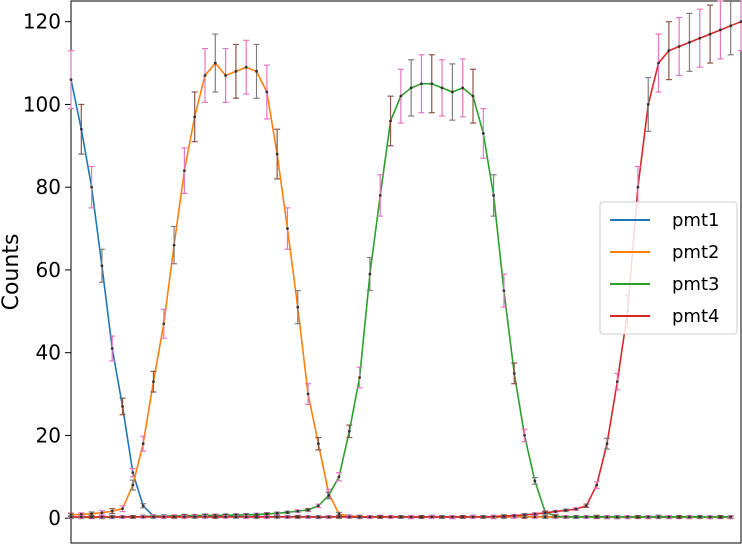 The image size is (742, 544). I want to click on legend-label-pmt3: pmt3, so click(695, 284).